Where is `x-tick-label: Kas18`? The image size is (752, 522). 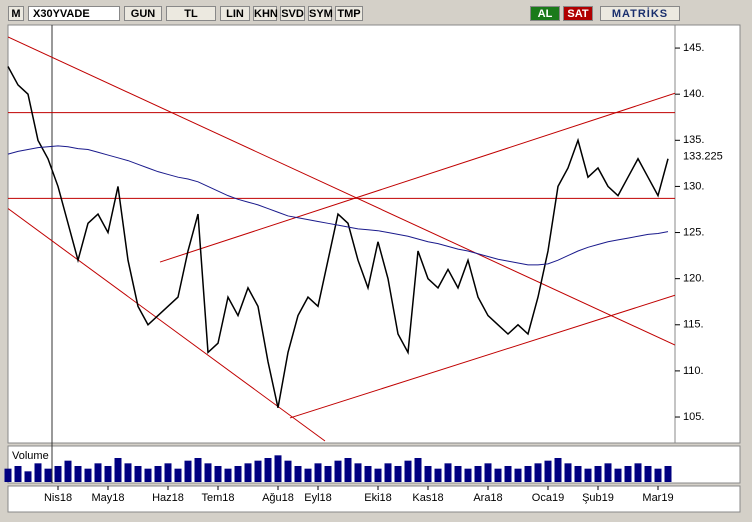
x-tick-label: Kas18 is located at coordinates (427, 498).